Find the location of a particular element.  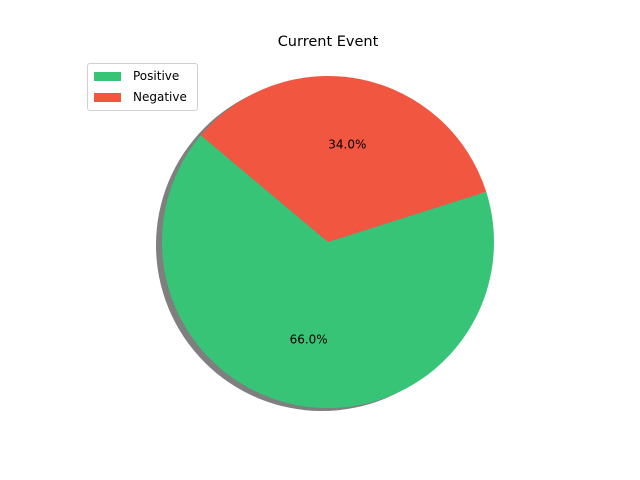

legend-label-negative: Negative is located at coordinates (160, 97).